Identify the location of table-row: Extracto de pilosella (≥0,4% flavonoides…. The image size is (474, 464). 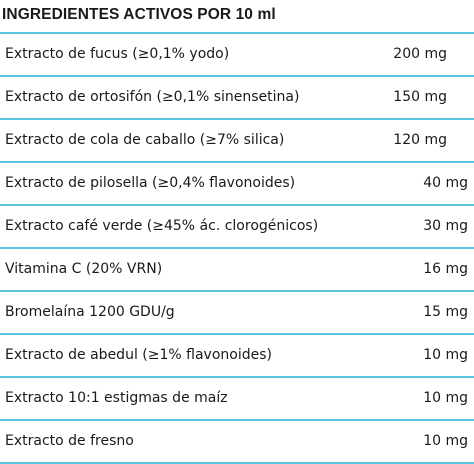
(237, 184).